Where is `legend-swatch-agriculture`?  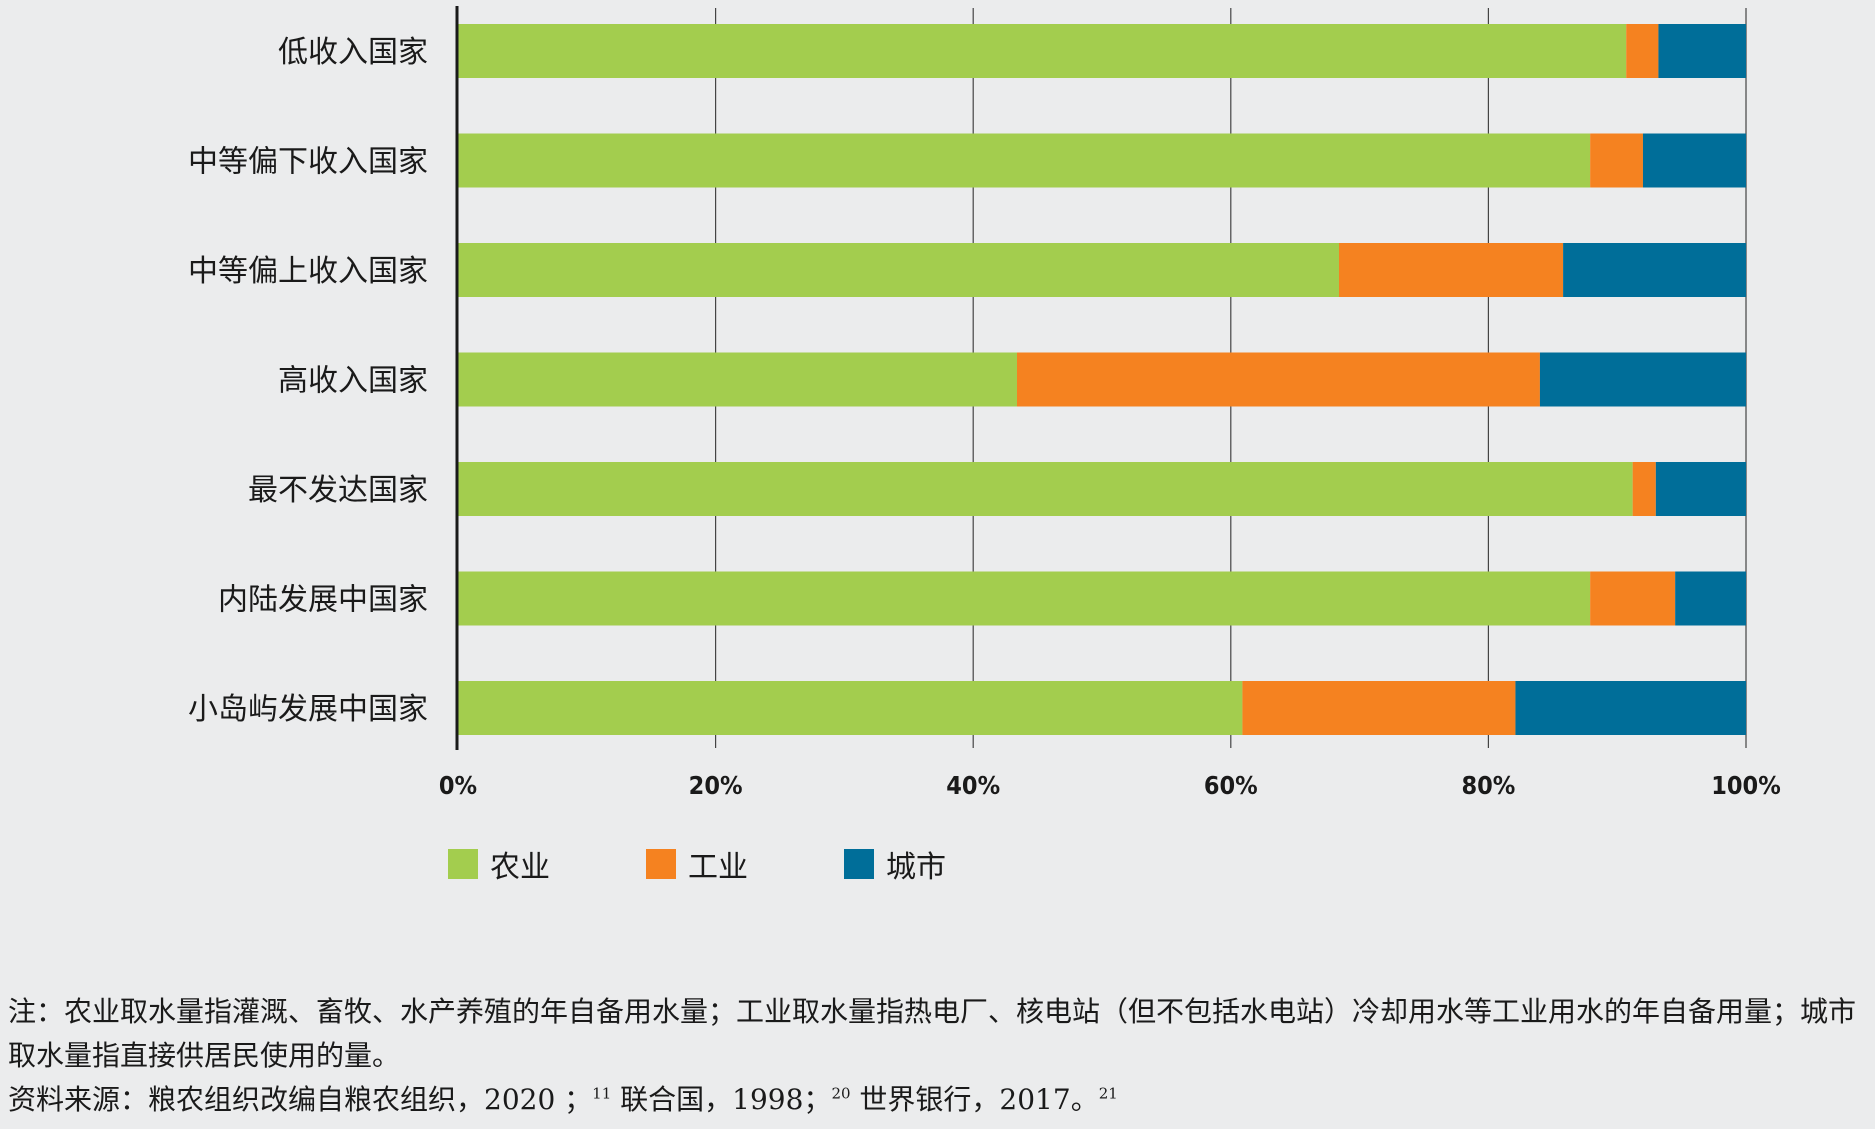
legend-swatch-agriculture is located at coordinates (463, 864).